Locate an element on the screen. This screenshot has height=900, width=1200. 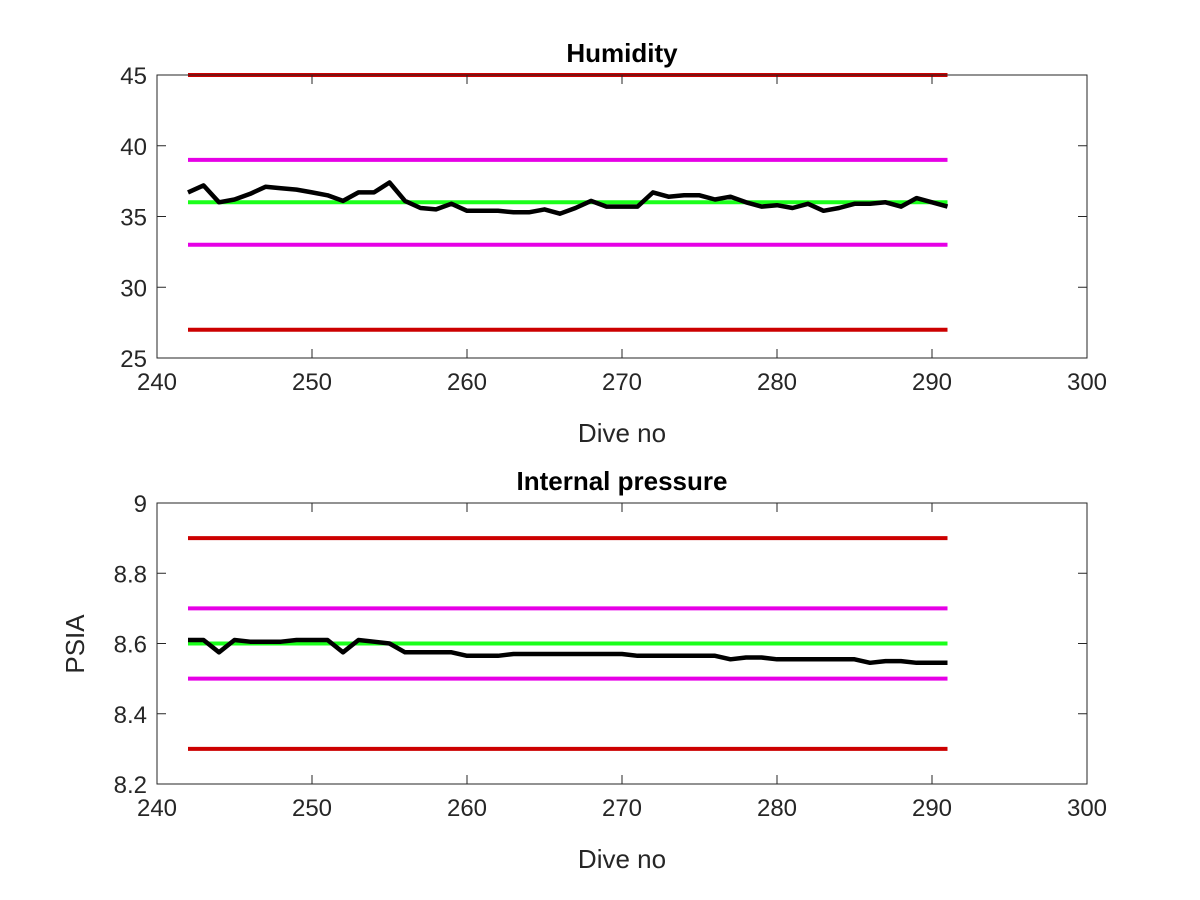
internal-pressure-y-tick-label: 8.4 is located at coordinates (130, 715).